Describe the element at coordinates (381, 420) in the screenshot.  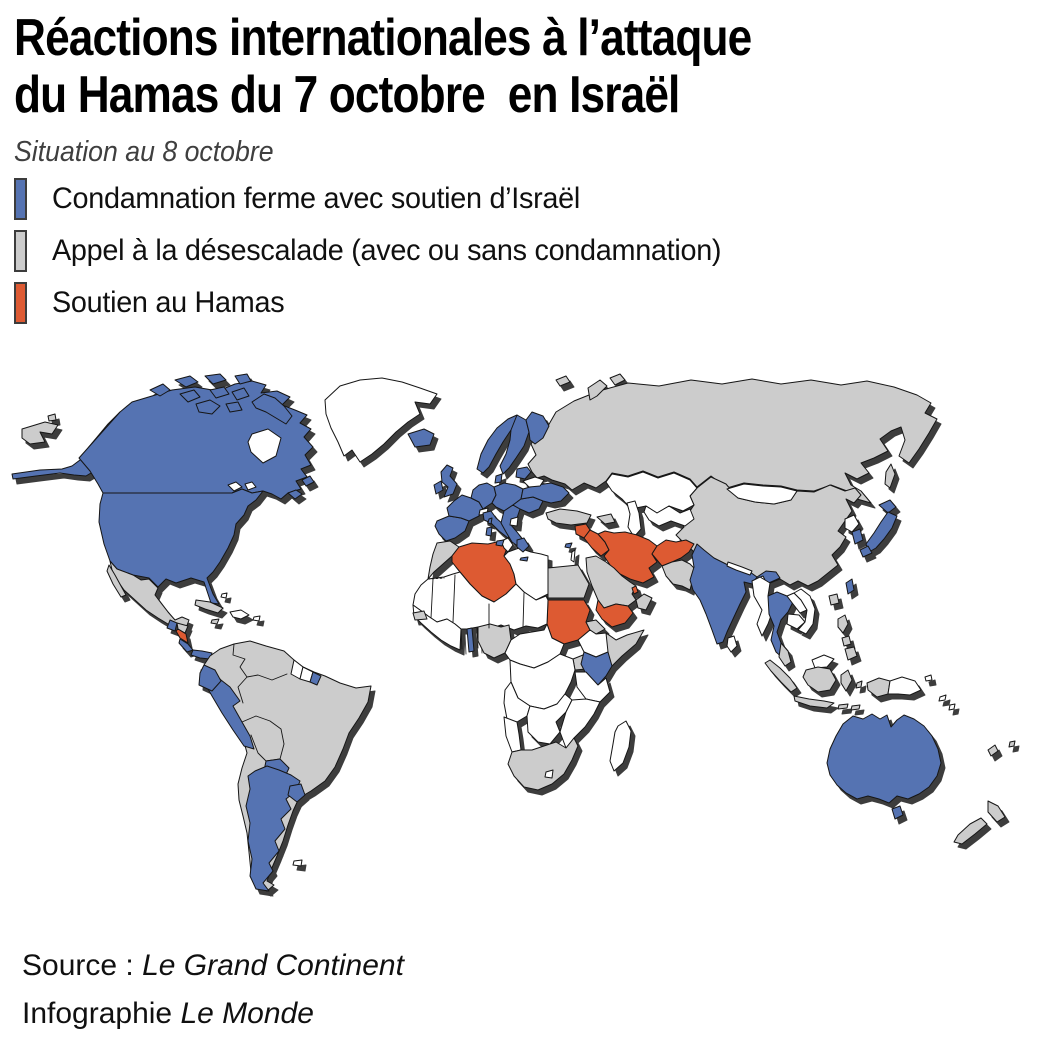
I see `country-greenland` at that location.